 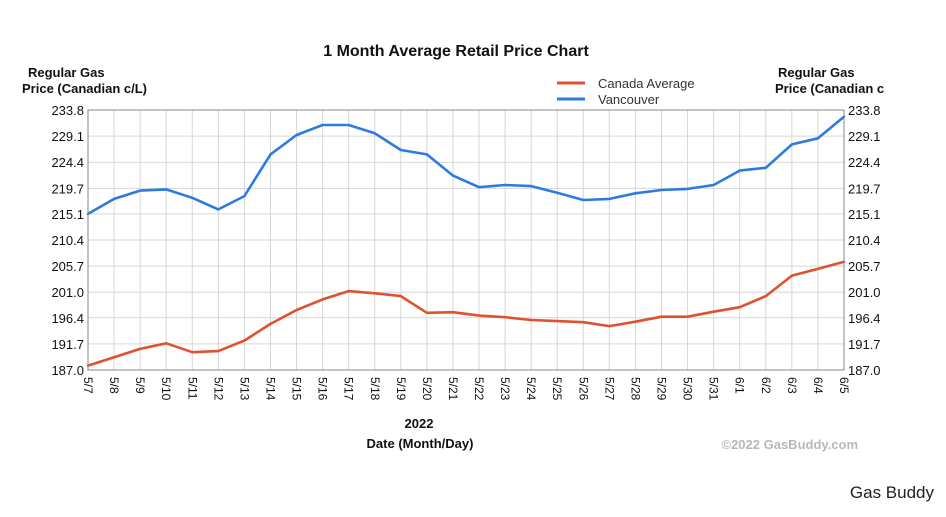 I want to click on x-tick-label: 5/30, so click(x=688, y=389).